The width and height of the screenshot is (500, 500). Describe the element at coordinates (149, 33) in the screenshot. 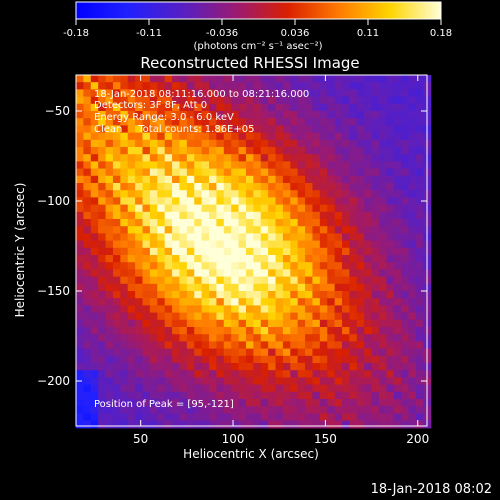

I see `colorbar-tick-label: -0.11` at that location.